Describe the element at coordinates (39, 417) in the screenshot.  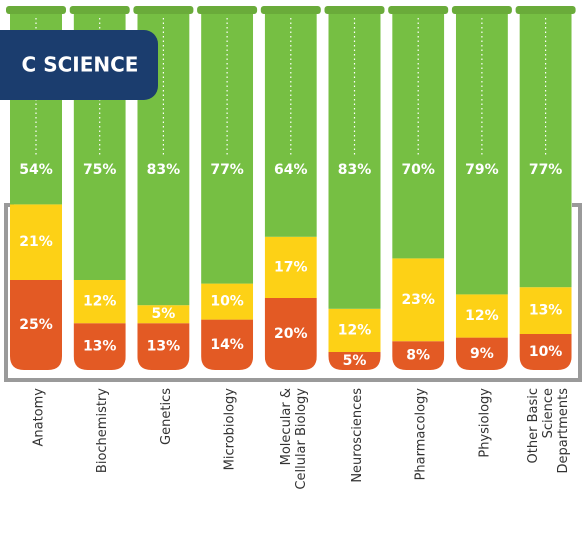
I see `x-tick-label: Anatomy` at that location.